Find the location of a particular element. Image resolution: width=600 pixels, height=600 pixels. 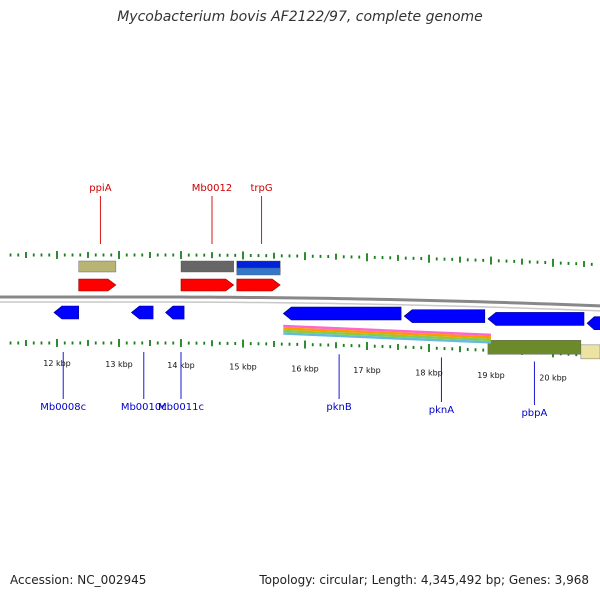

ruler-label: 17 kbp is located at coordinates (367, 370).